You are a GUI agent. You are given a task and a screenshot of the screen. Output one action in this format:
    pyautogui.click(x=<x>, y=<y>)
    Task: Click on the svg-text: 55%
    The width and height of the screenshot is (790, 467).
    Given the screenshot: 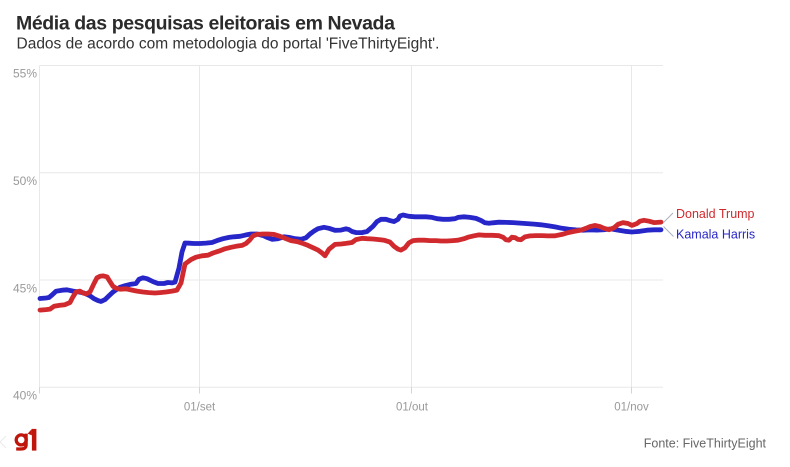 What is the action you would take?
    pyautogui.click(x=25, y=74)
    